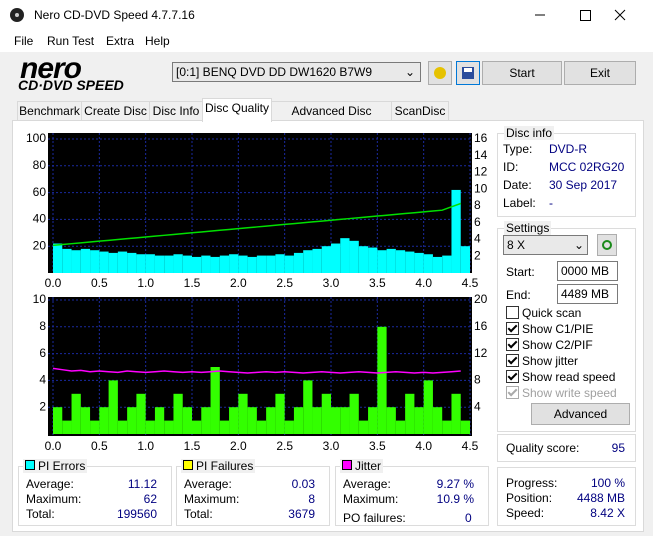 This screenshot has height=536, width=653. I want to click on stats-value: 9.27 %, so click(455, 484).